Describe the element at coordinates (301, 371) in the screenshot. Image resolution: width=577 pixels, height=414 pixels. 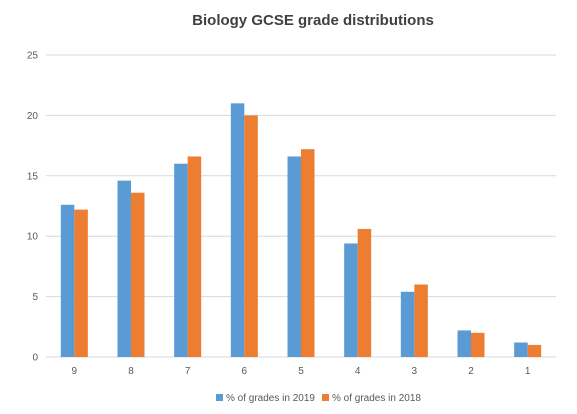
I see `x-tick-label: 5` at that location.